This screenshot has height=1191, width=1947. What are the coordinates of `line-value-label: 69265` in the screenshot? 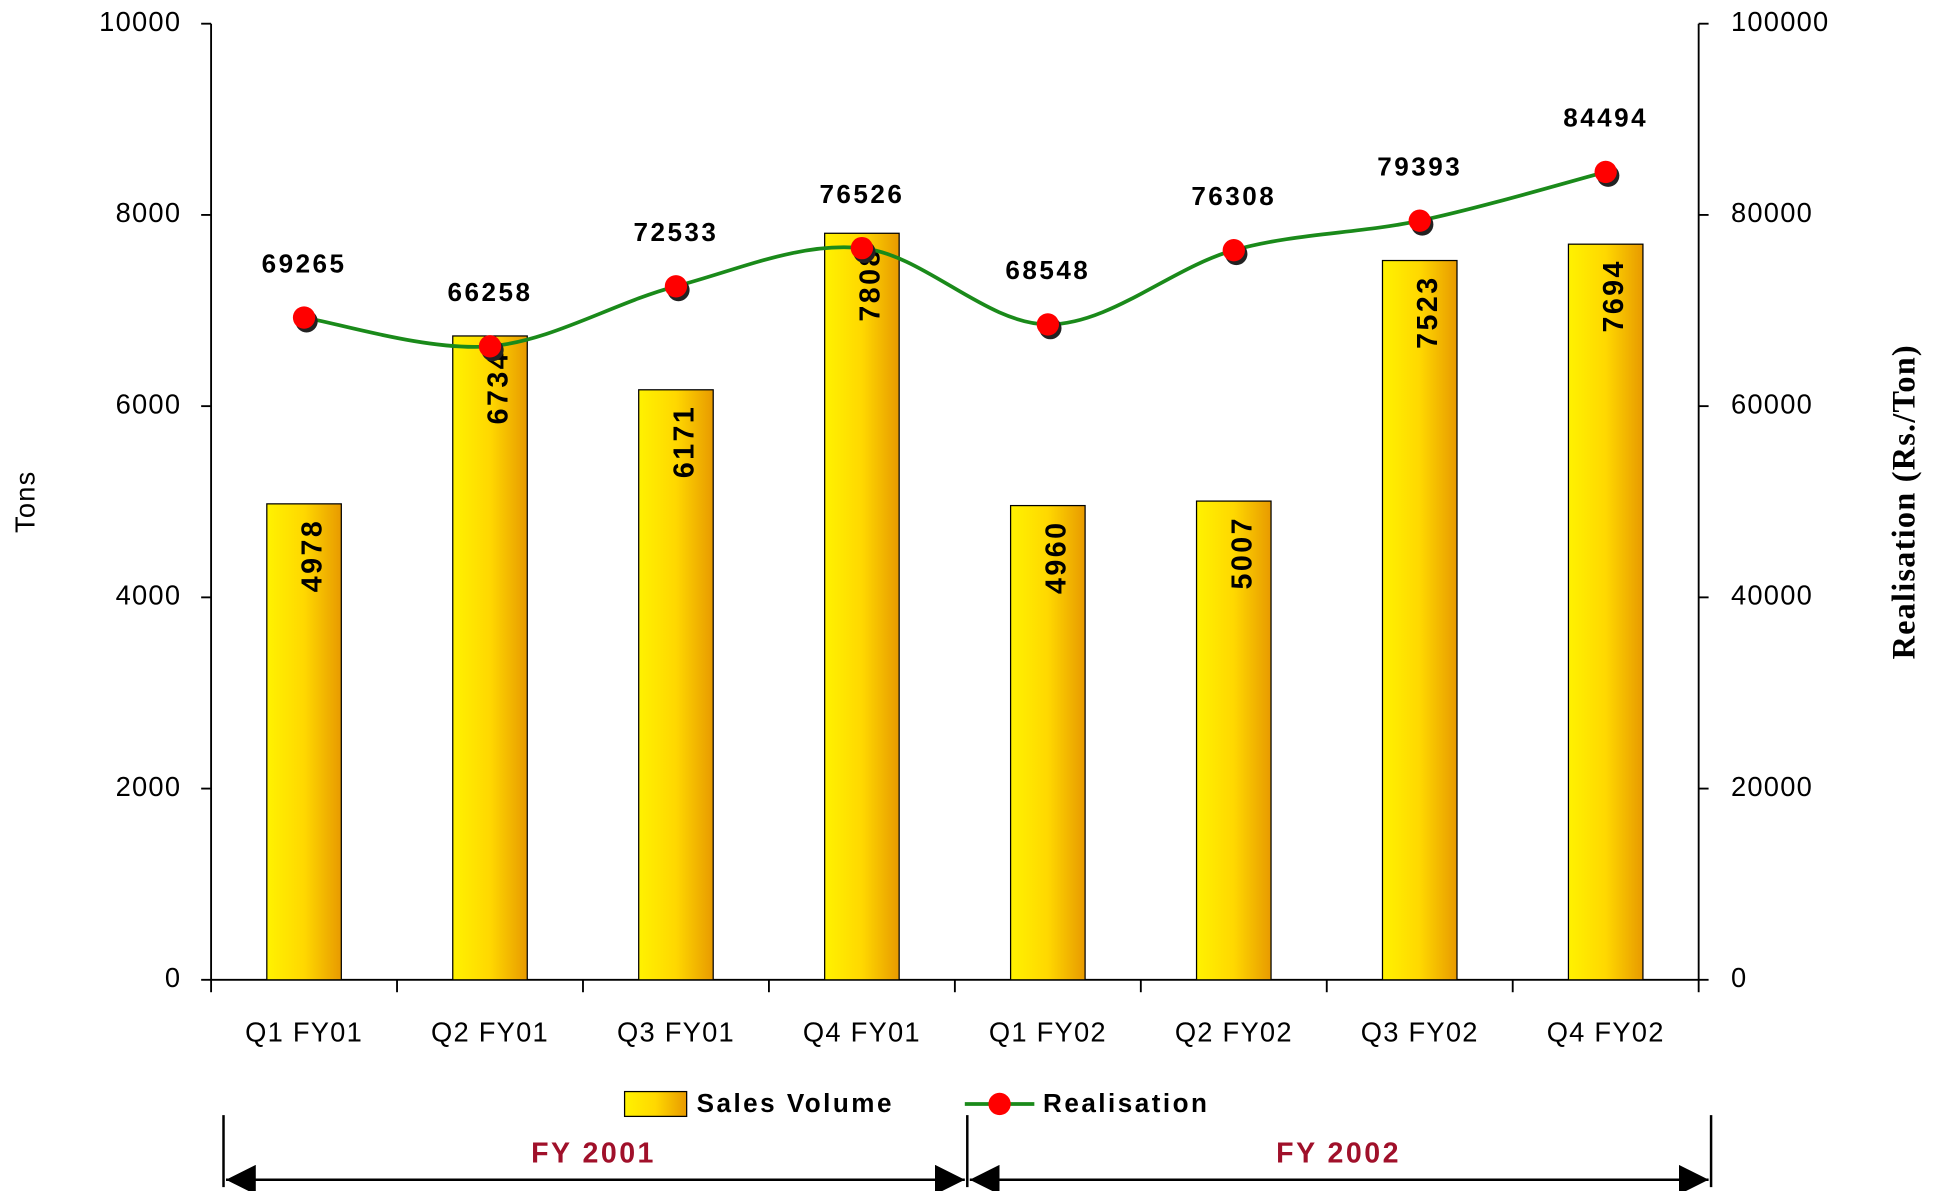 It's located at (304, 263).